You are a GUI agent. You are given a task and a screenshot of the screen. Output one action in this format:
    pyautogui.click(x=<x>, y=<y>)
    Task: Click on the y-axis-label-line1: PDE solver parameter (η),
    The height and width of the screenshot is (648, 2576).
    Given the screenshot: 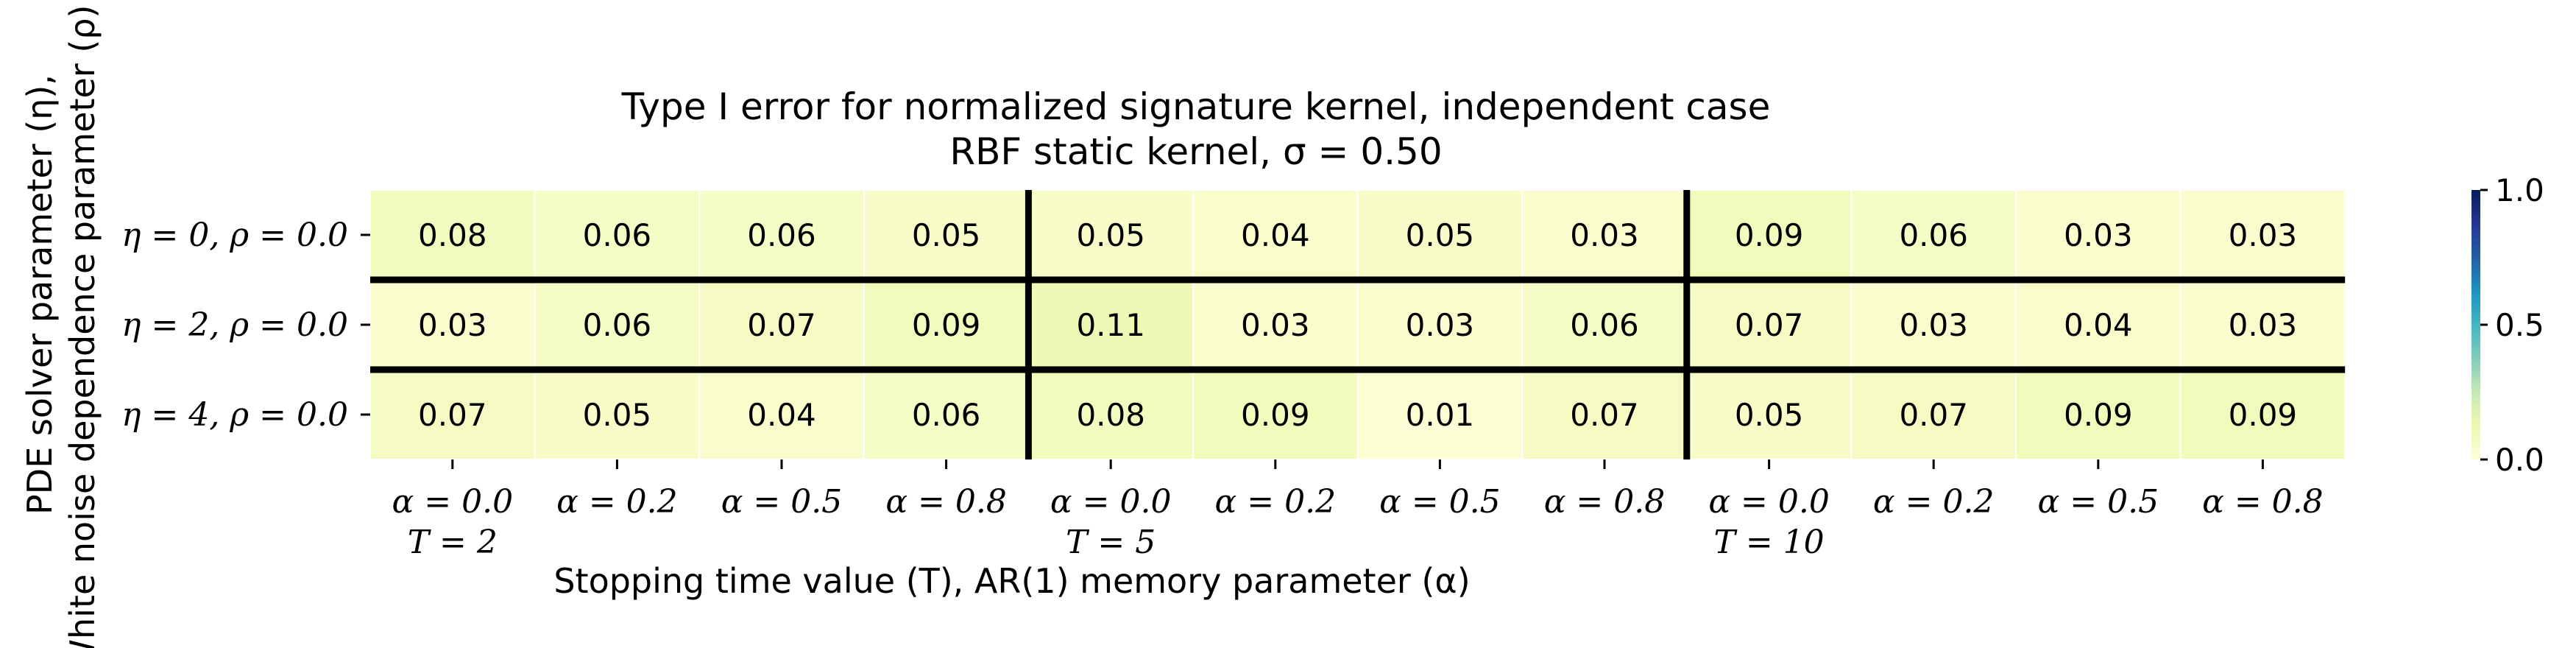 What is the action you would take?
    pyautogui.click(x=40, y=294)
    